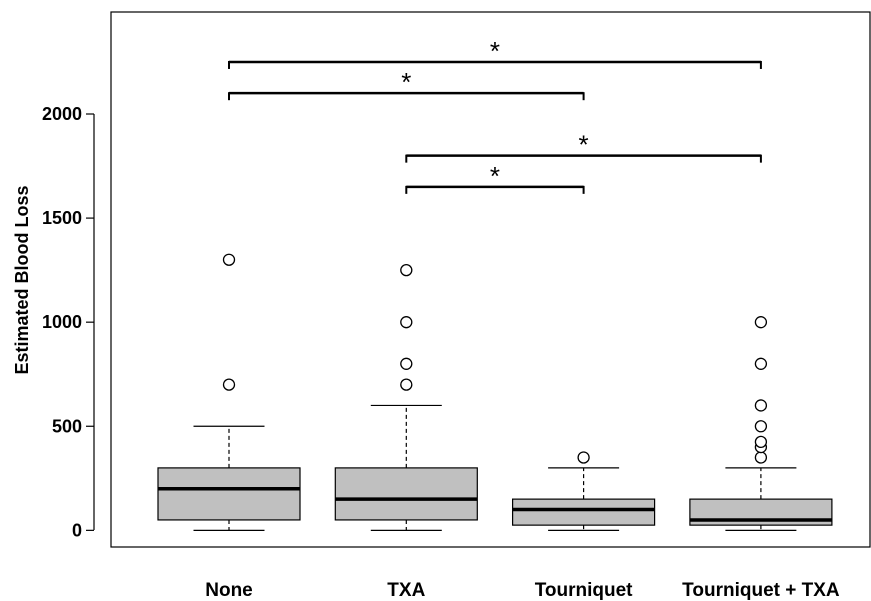 The image size is (871, 601). What do you see at coordinates (522, 590) in the screenshot?
I see `x-axis-category-labels: None TXA Tourniquet Tourniquet + TXA` at bounding box center [522, 590].